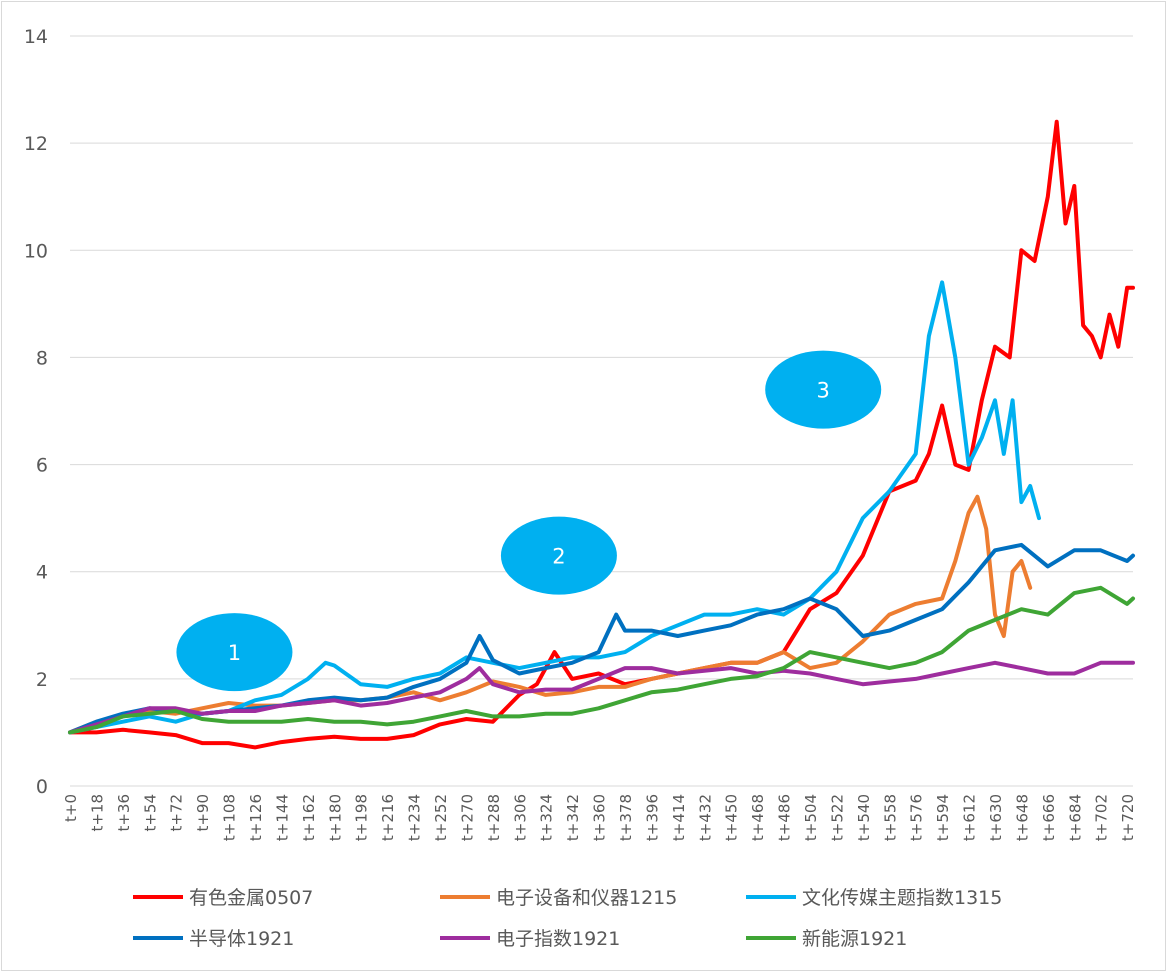 This screenshot has height=974, width=1169. What do you see at coordinates (854, 939) in the screenshot?
I see `legend-label: 新能源1921` at bounding box center [854, 939].